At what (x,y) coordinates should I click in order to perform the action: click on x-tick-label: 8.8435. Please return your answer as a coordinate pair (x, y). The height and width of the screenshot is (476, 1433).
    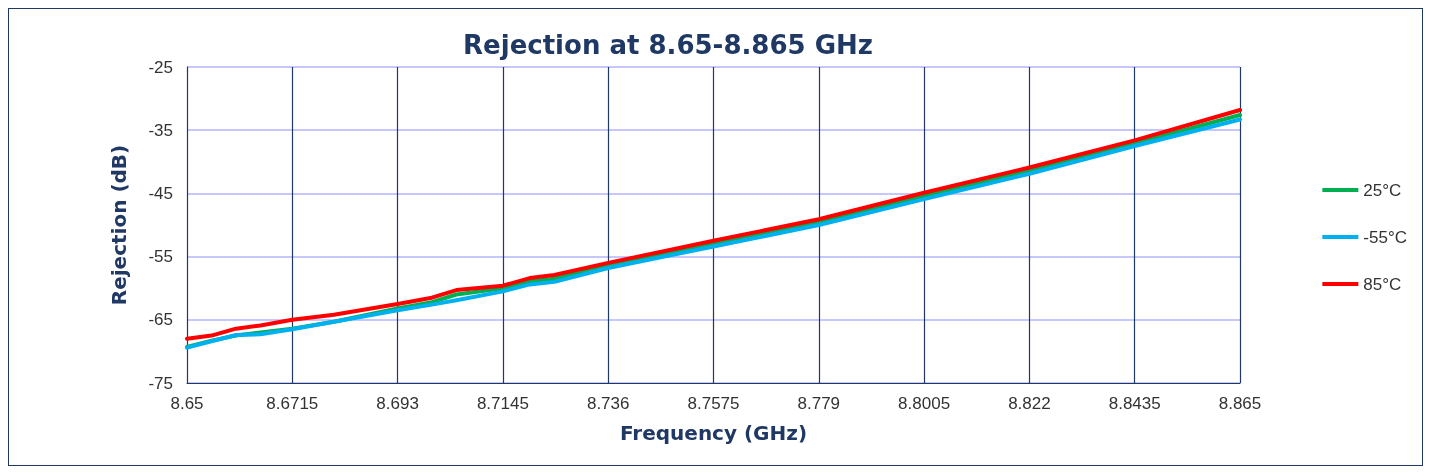
    Looking at the image, I should click on (1134, 403).